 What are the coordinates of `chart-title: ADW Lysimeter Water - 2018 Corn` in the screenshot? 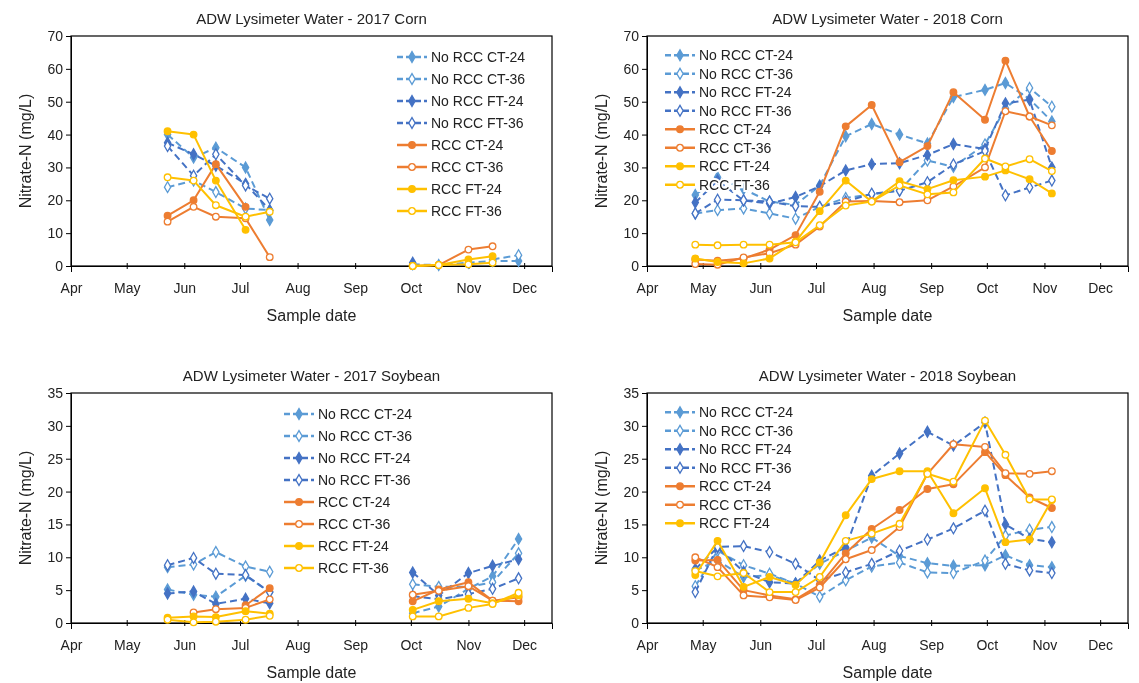 It's located at (887, 18).